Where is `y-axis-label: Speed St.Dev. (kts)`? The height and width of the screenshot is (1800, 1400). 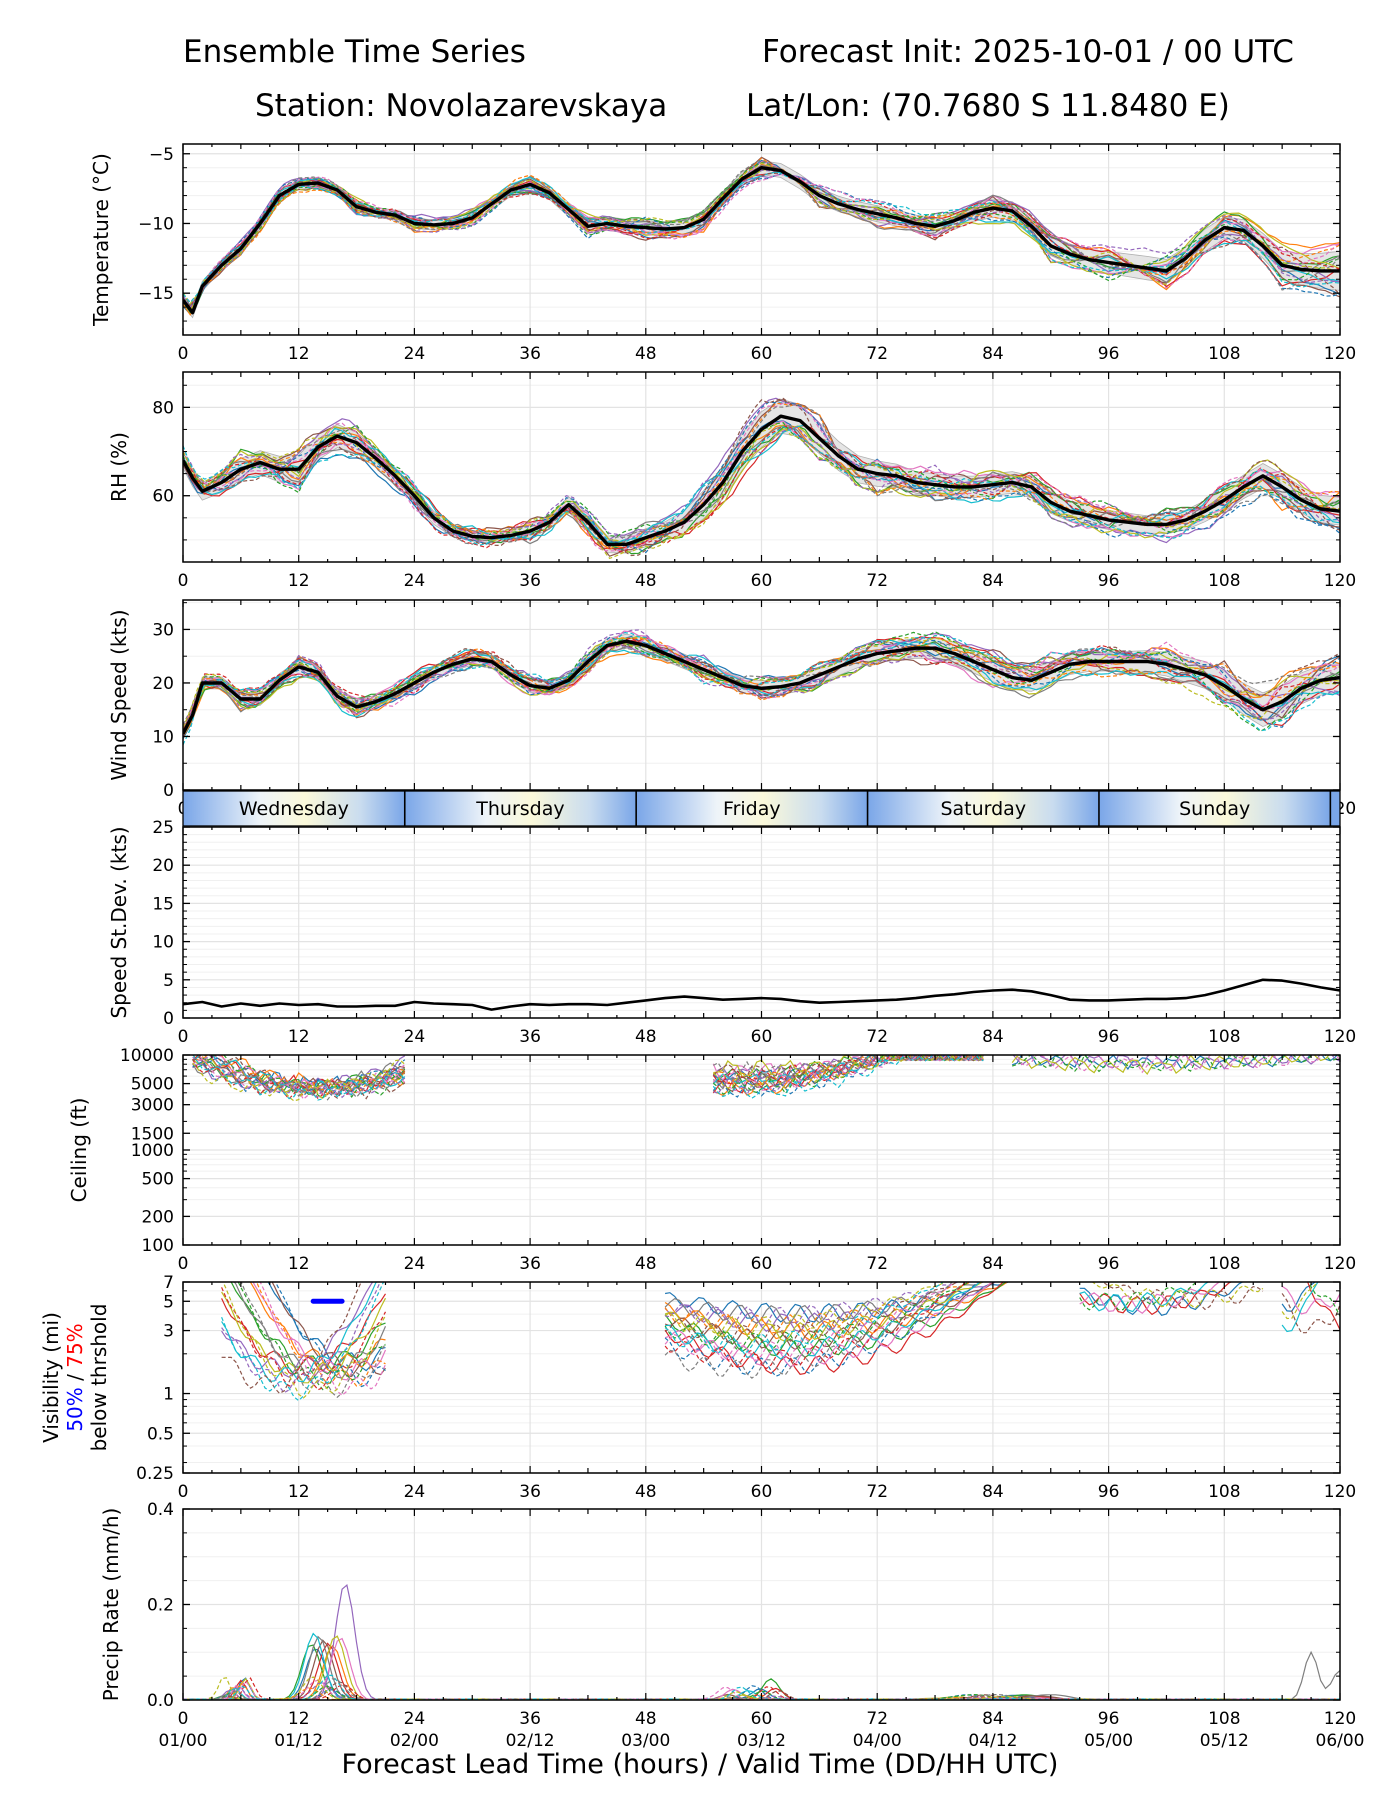 y-axis-label: Speed St.Dev. (kts) is located at coordinates (119, 922).